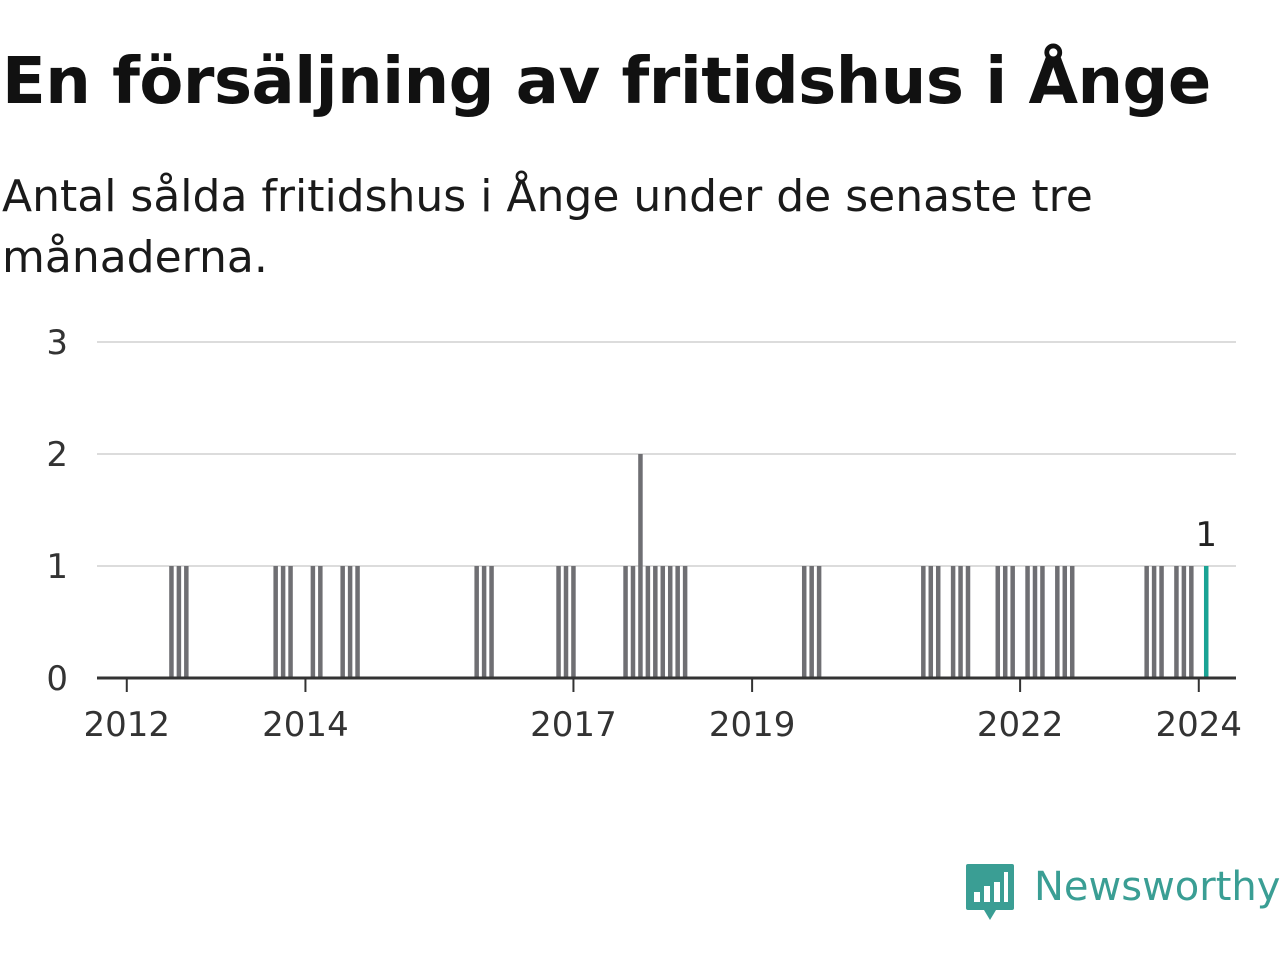 The width and height of the screenshot is (1280, 960). I want to click on x-tick-label-2019: 2019, so click(752, 725).